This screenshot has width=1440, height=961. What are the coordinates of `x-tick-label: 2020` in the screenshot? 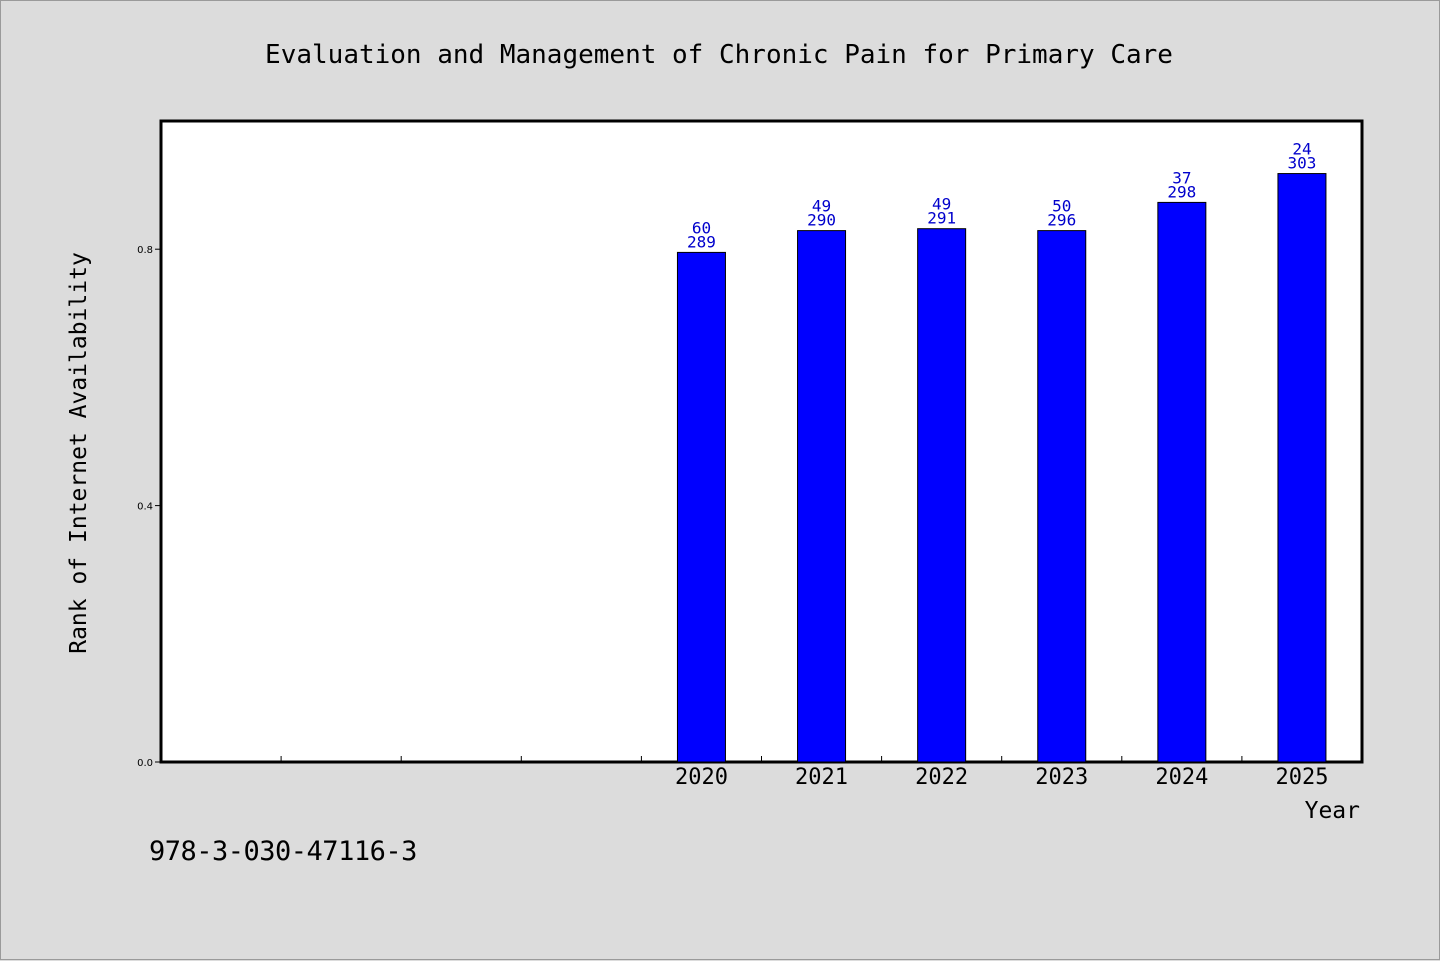 It's located at (701, 777).